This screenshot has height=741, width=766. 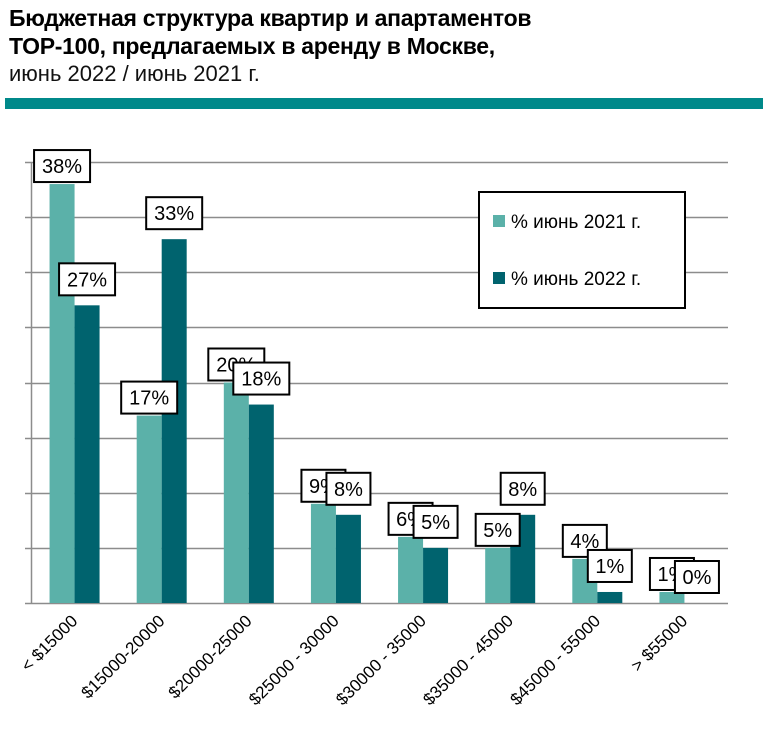 I want to click on data-label-2022-2: 18%, so click(x=261, y=380).